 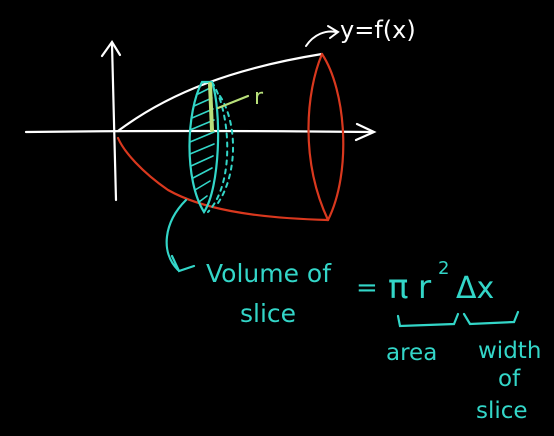 I want to click on annotation-arrow, so click(x=180, y=235).